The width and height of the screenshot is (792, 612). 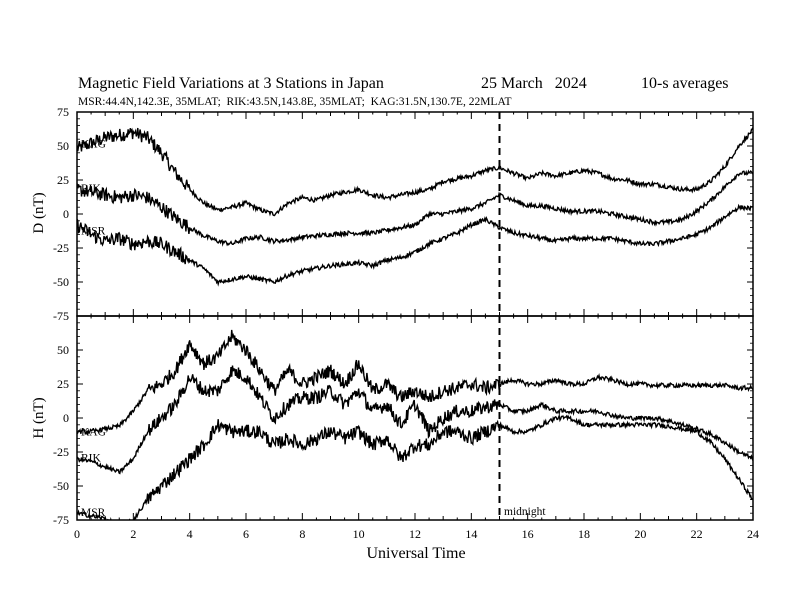 I want to click on x-tick-label: 0, so click(x=77, y=534).